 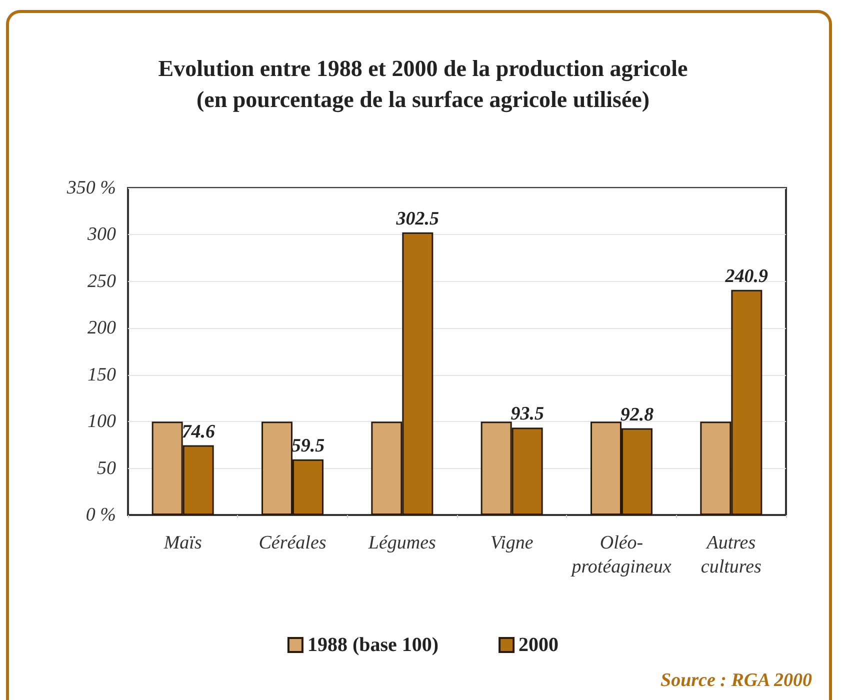 What do you see at coordinates (106, 468) in the screenshot?
I see `y-tick-label: 50` at bounding box center [106, 468].